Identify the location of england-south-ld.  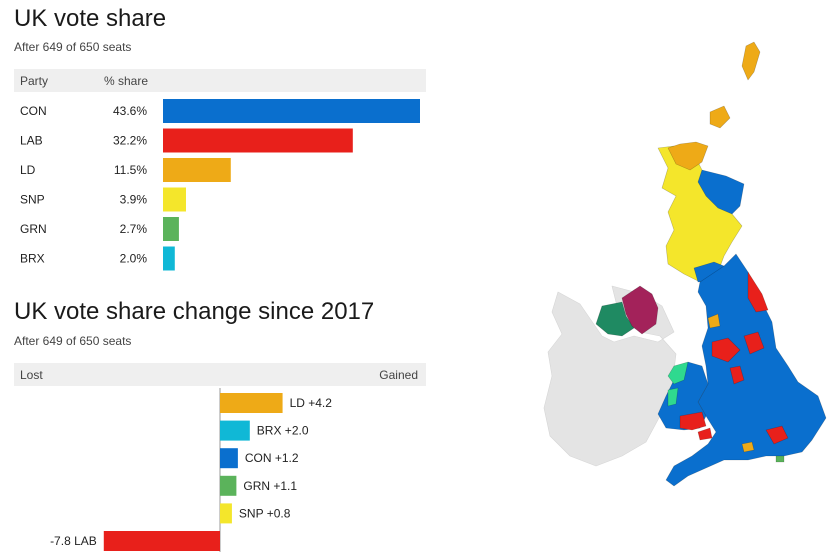
(748, 447).